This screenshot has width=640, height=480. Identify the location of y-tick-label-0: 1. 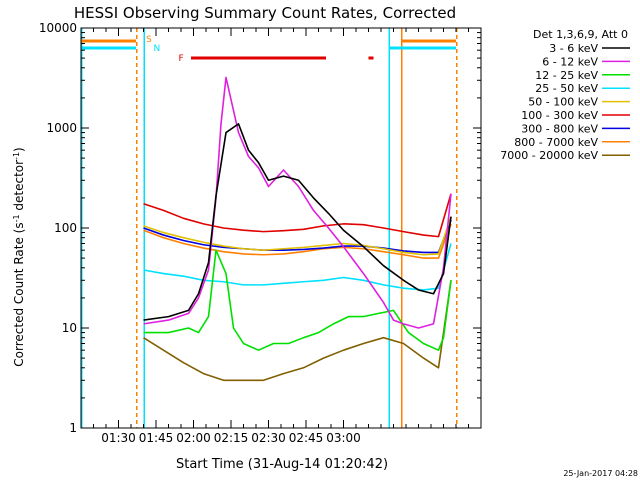
(73, 428).